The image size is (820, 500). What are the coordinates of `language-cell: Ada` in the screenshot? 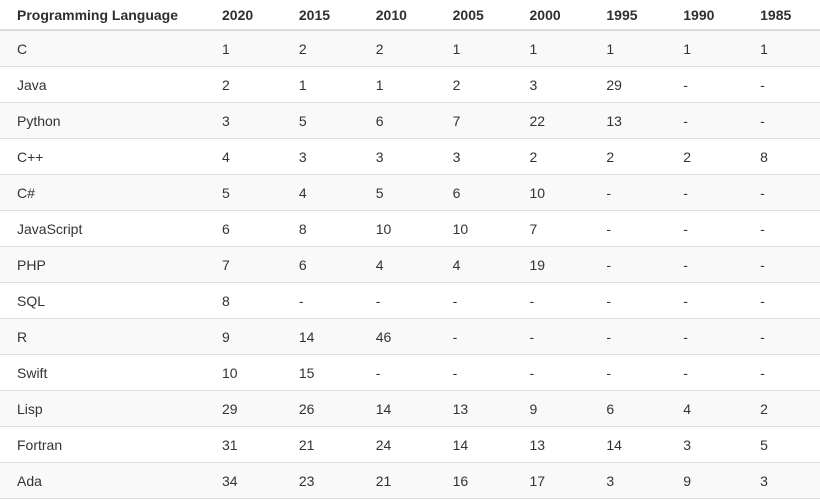 It's located at (102, 480).